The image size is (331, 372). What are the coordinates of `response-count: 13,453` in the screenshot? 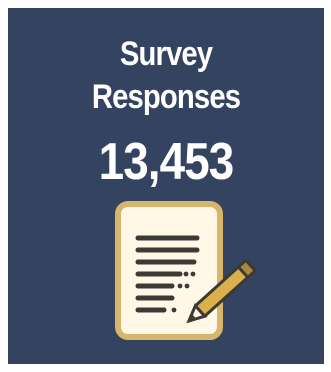 It's located at (166, 162).